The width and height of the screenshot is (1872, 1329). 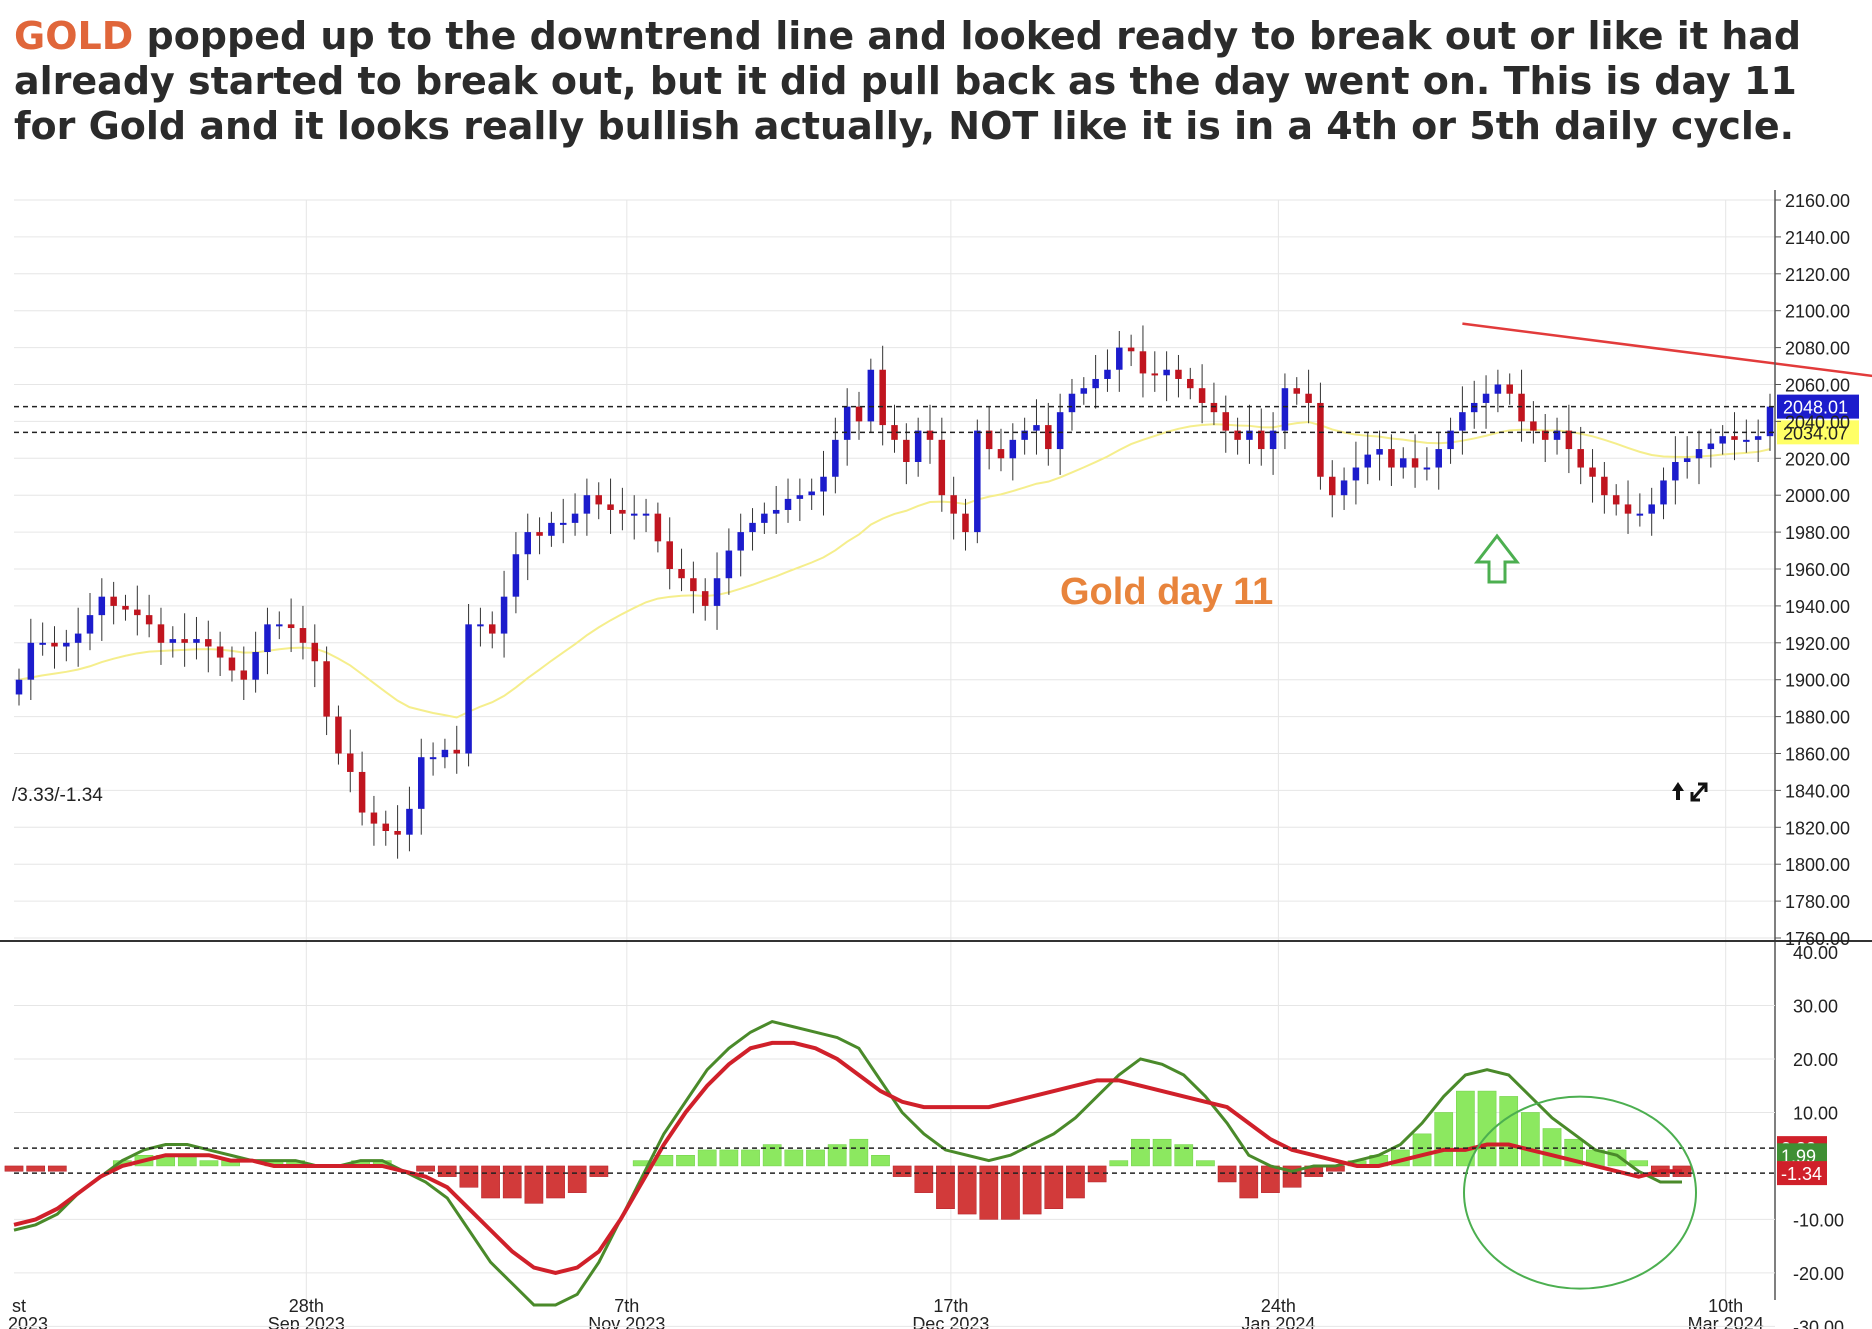 What do you see at coordinates (950, 1306) in the screenshot?
I see `x-tick-label: 17th` at bounding box center [950, 1306].